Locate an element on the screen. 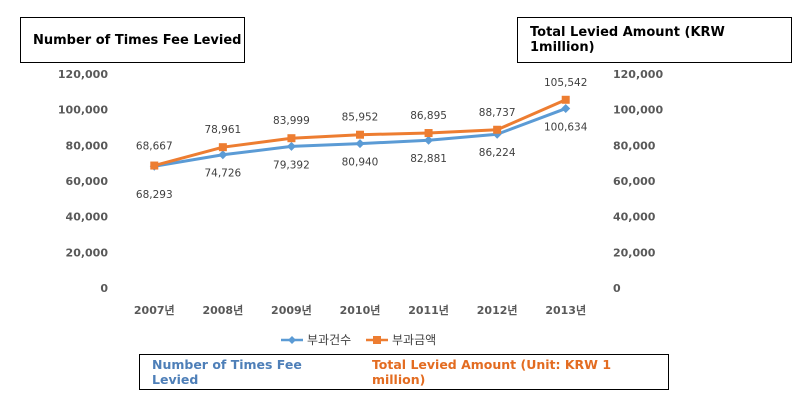 The height and width of the screenshot is (405, 812). y2-tick-label: 20,000 is located at coordinates (634, 252).